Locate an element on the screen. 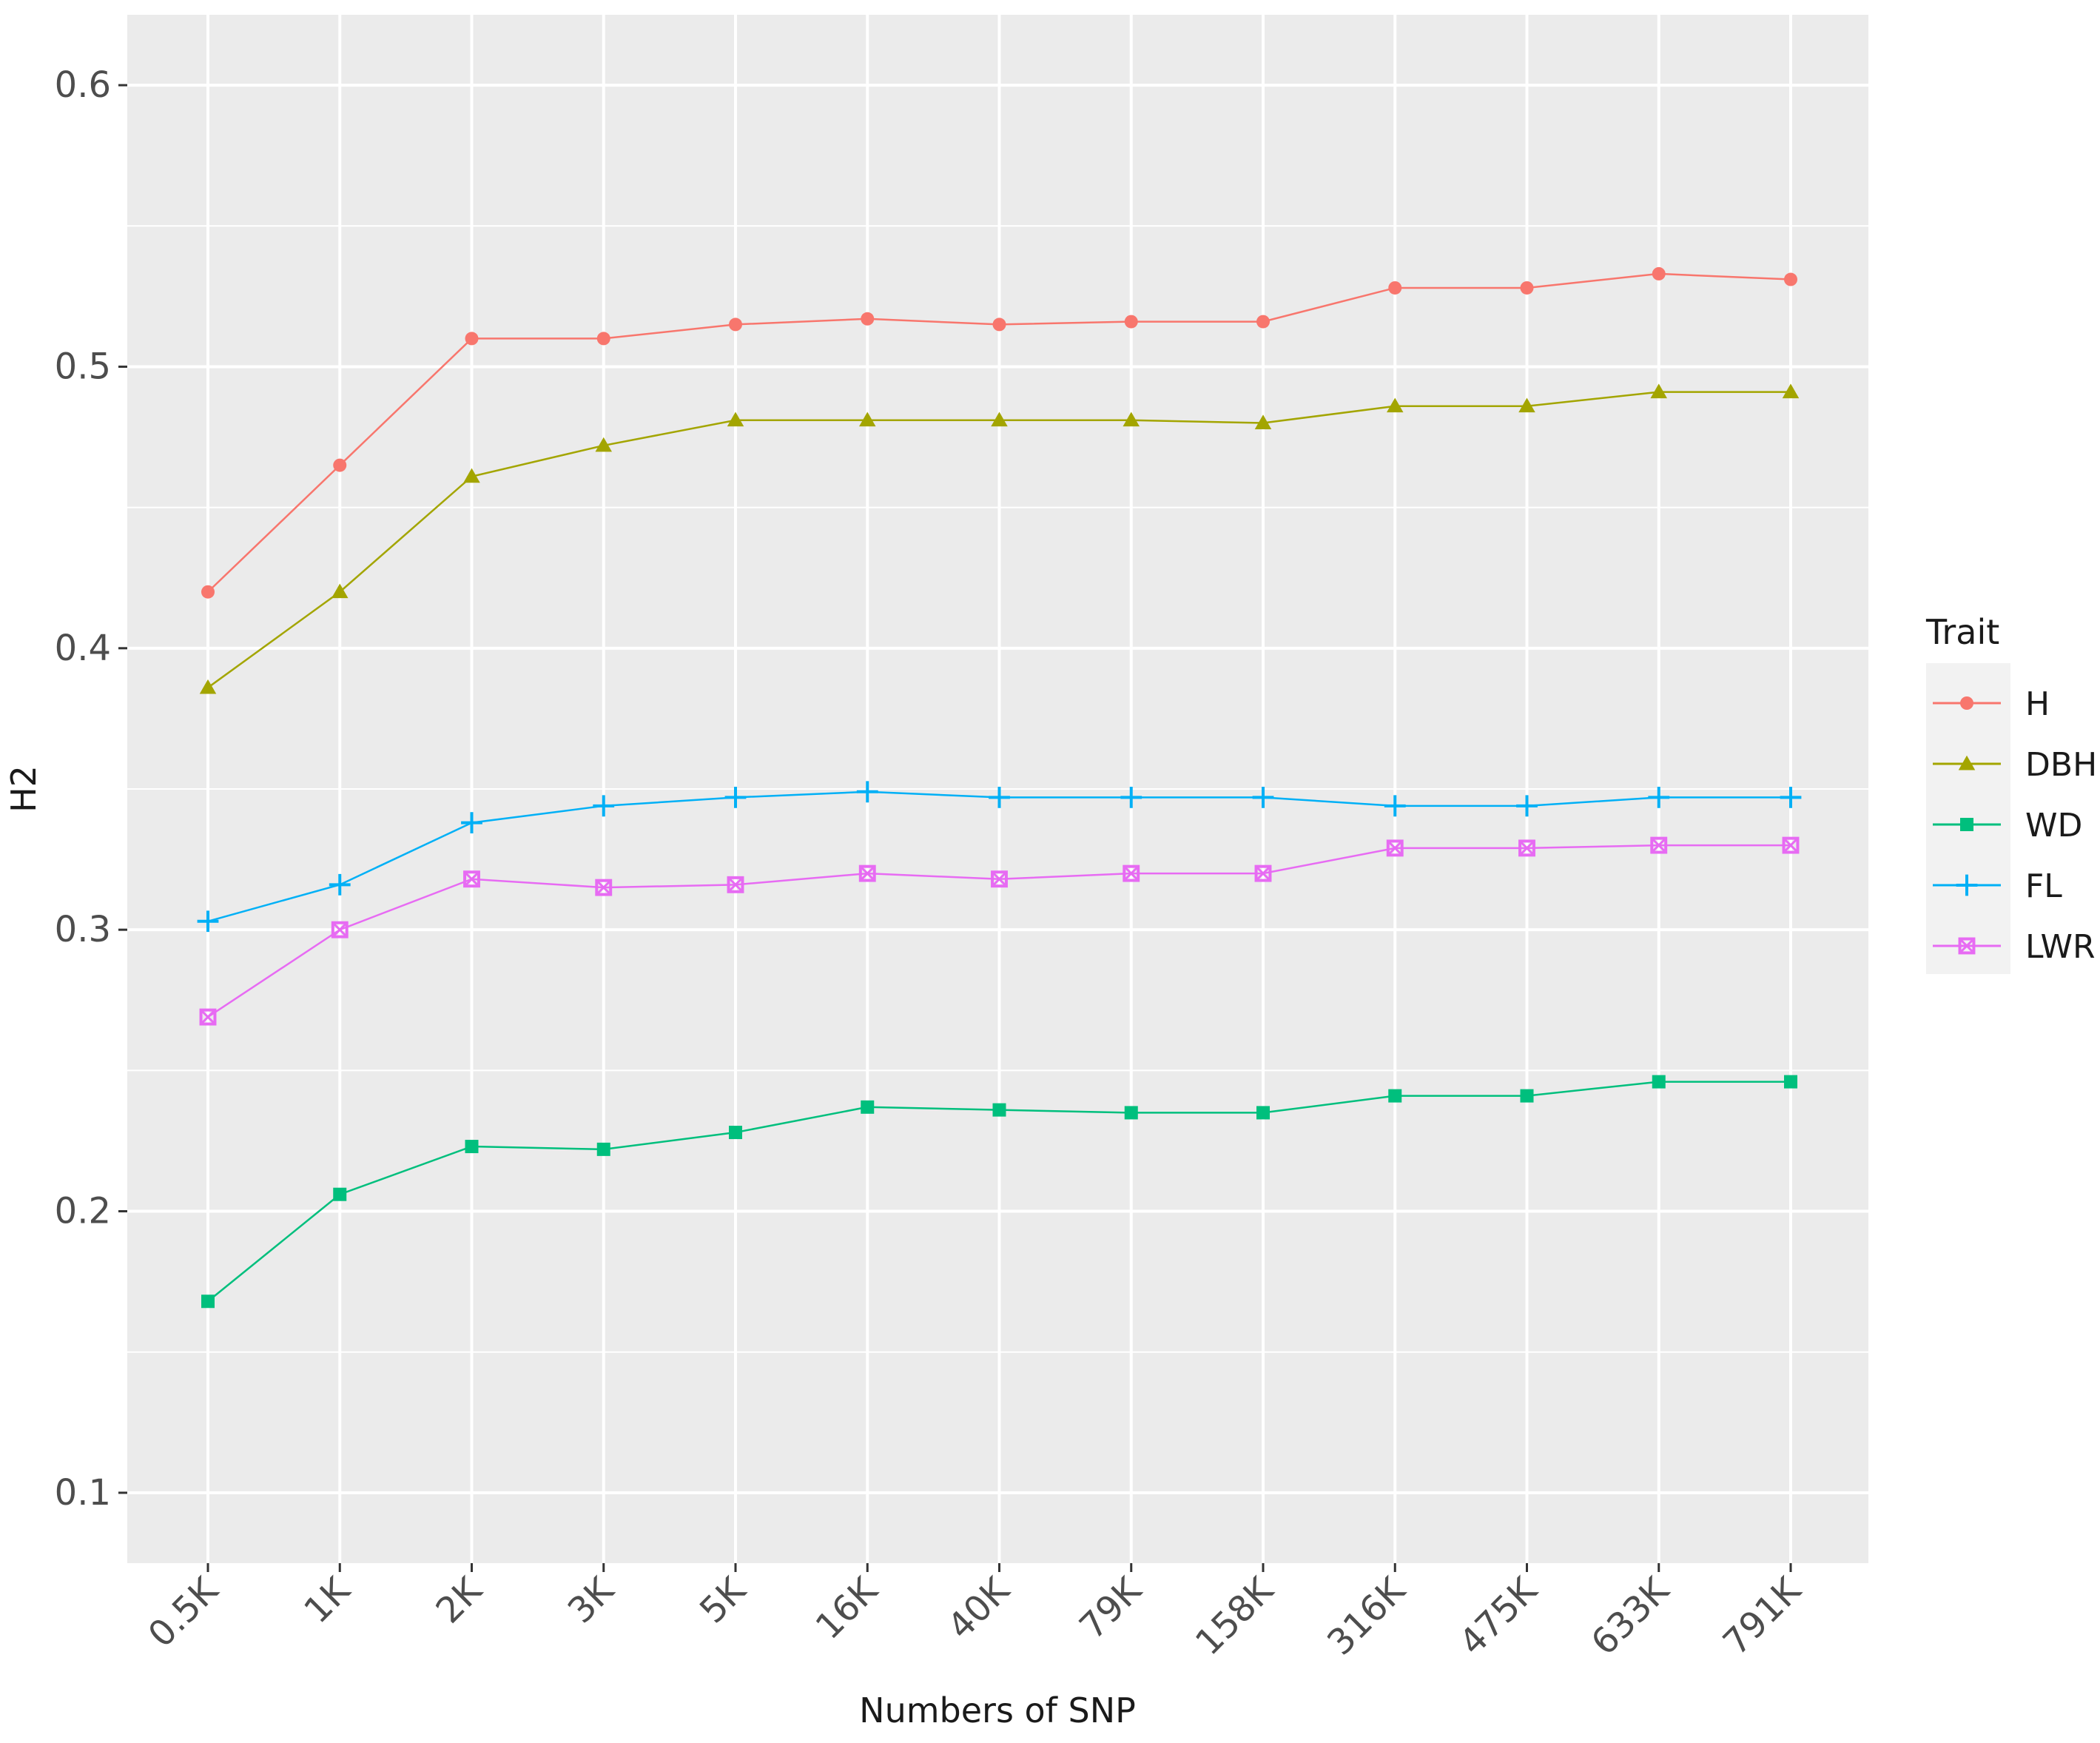  y-tick-label: 0.1 is located at coordinates (83, 1493).